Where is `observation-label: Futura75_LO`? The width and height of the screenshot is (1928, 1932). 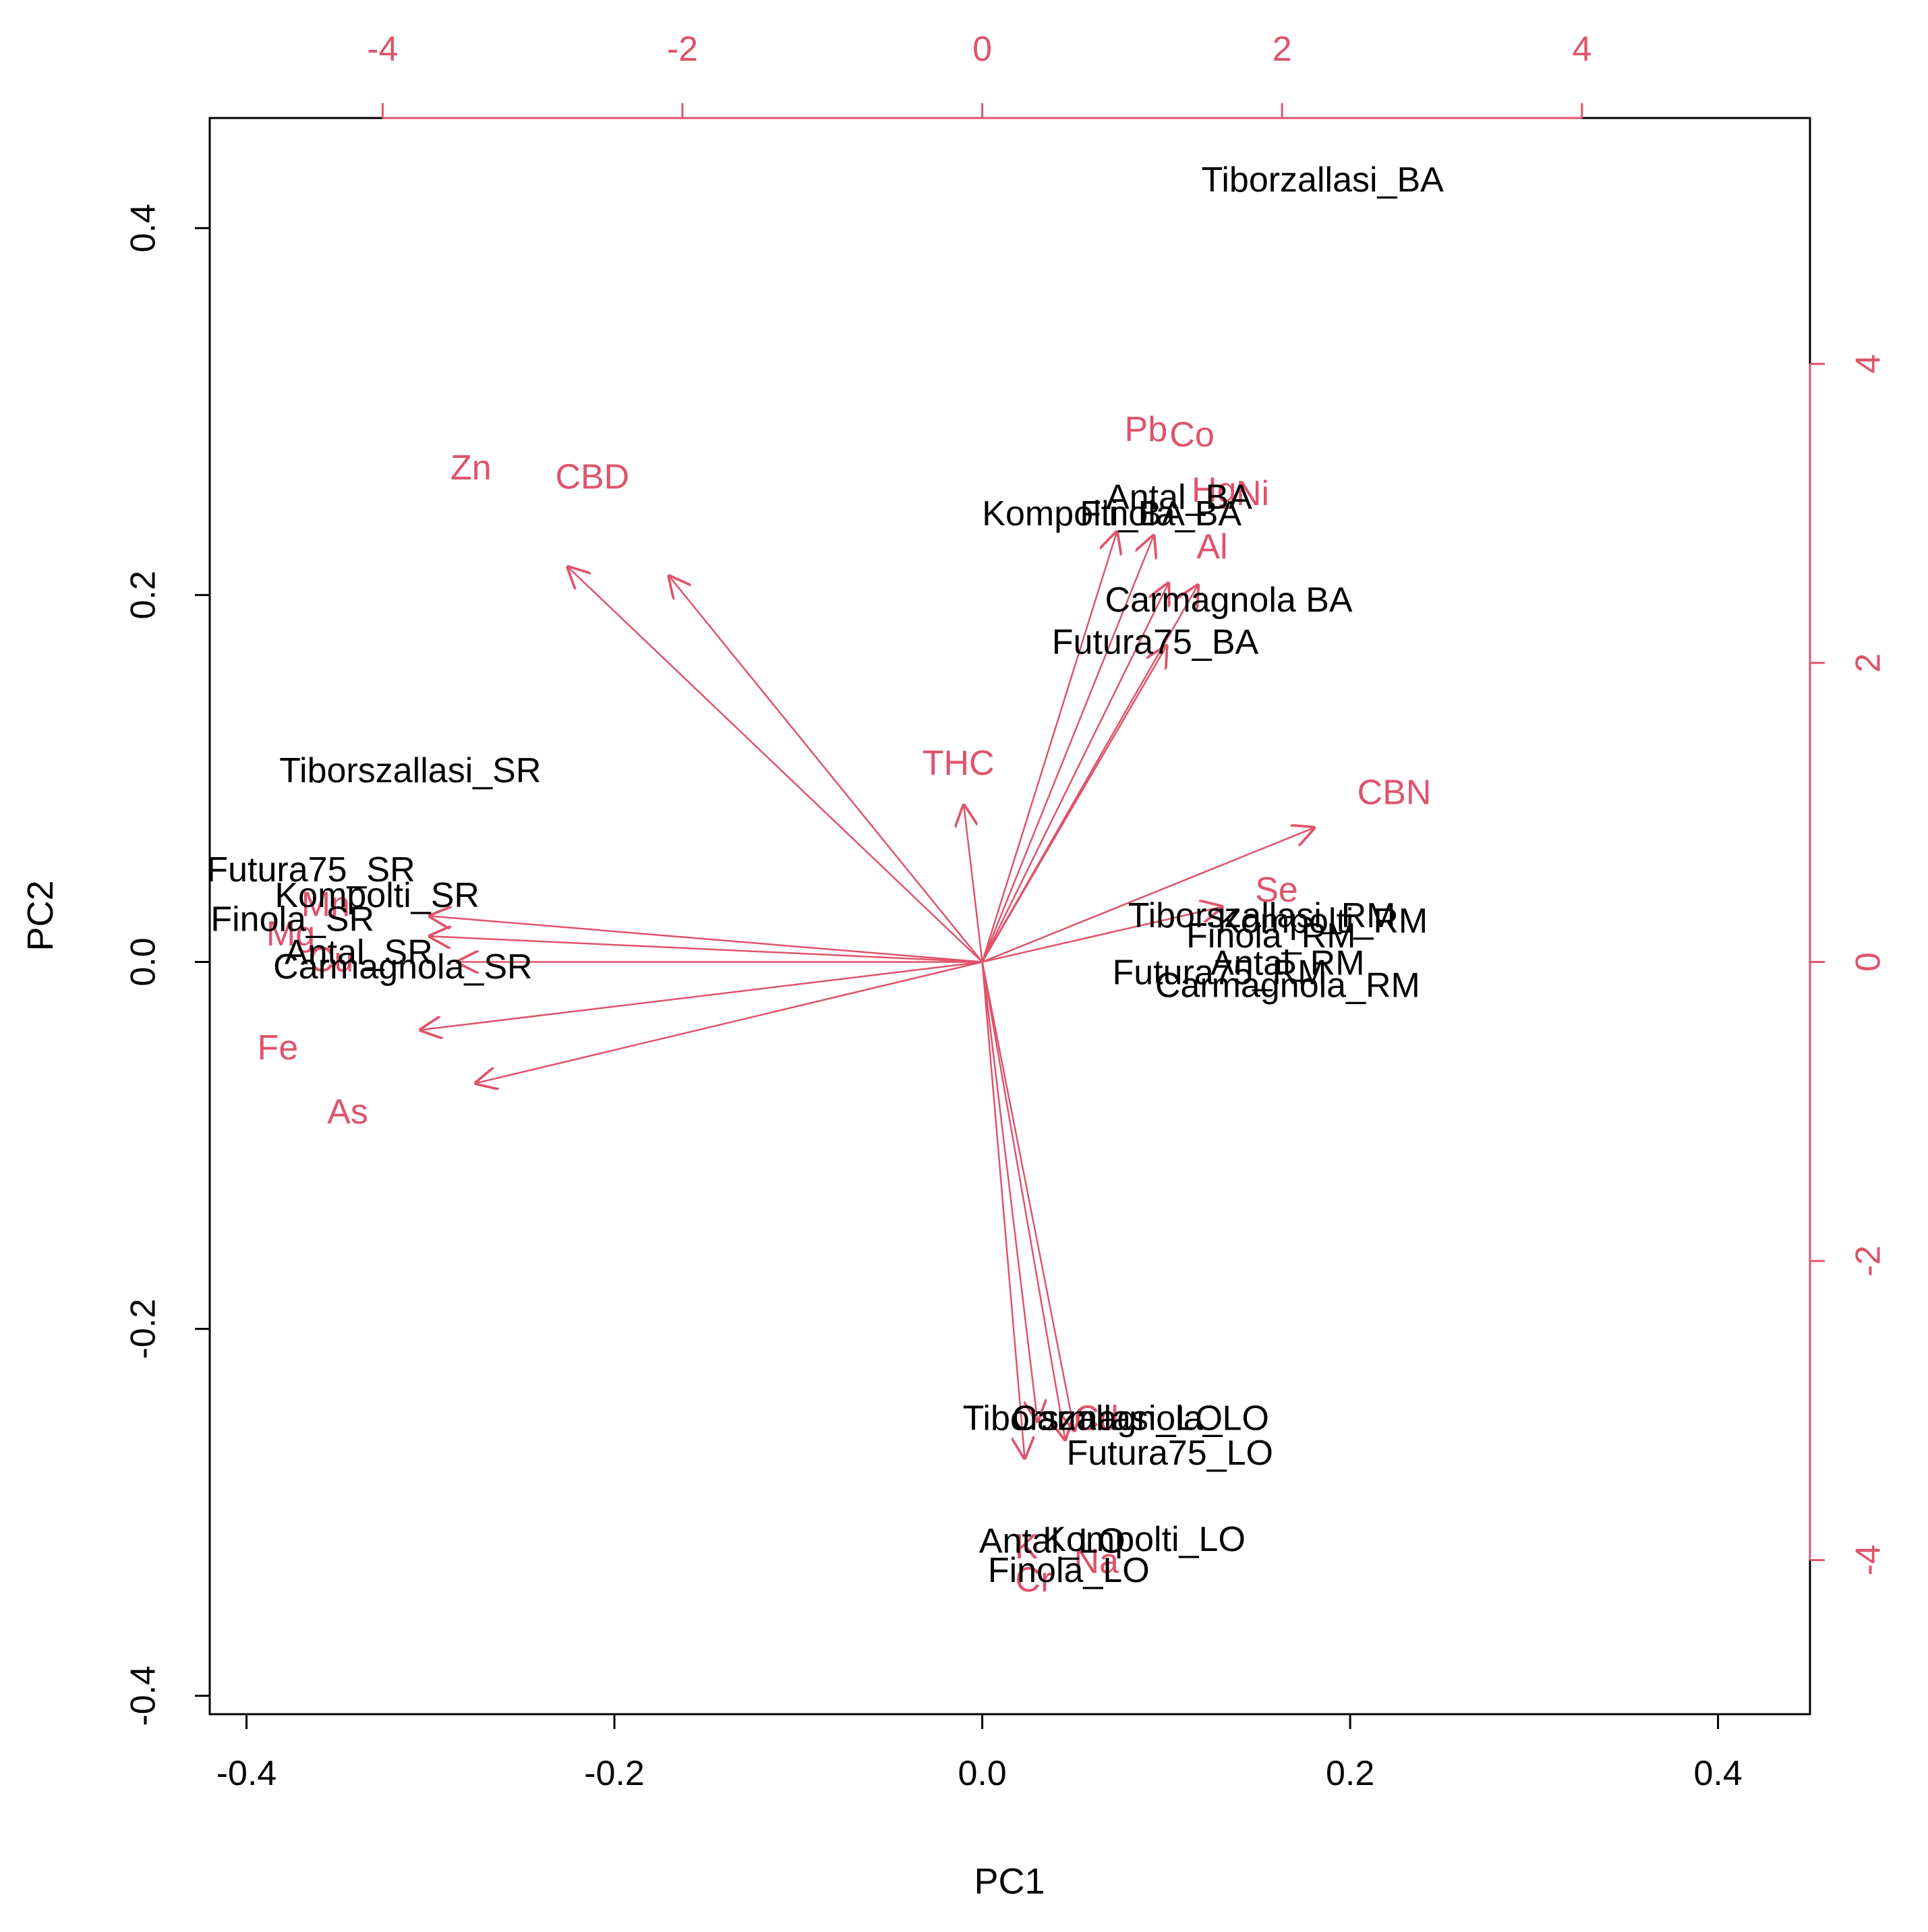 observation-label: Futura75_LO is located at coordinates (1170, 1453).